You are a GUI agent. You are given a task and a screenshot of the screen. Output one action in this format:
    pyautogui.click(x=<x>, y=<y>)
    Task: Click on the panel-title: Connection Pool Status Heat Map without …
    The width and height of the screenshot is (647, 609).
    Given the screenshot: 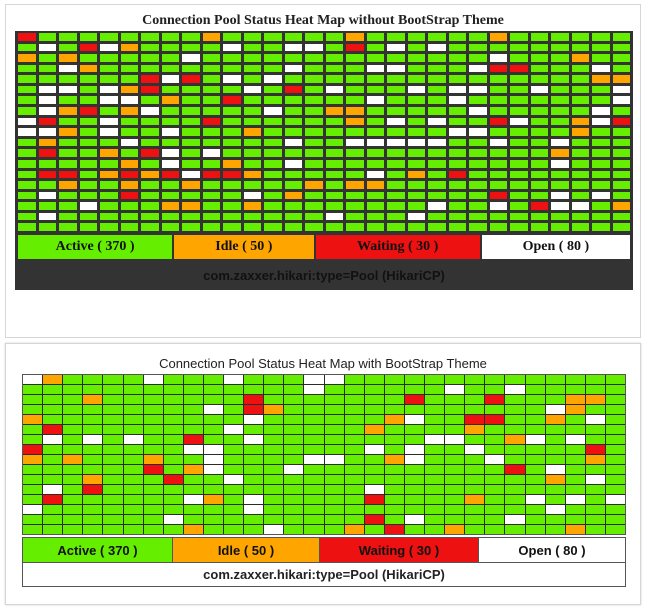 What is the action you would take?
    pyautogui.click(x=323, y=20)
    